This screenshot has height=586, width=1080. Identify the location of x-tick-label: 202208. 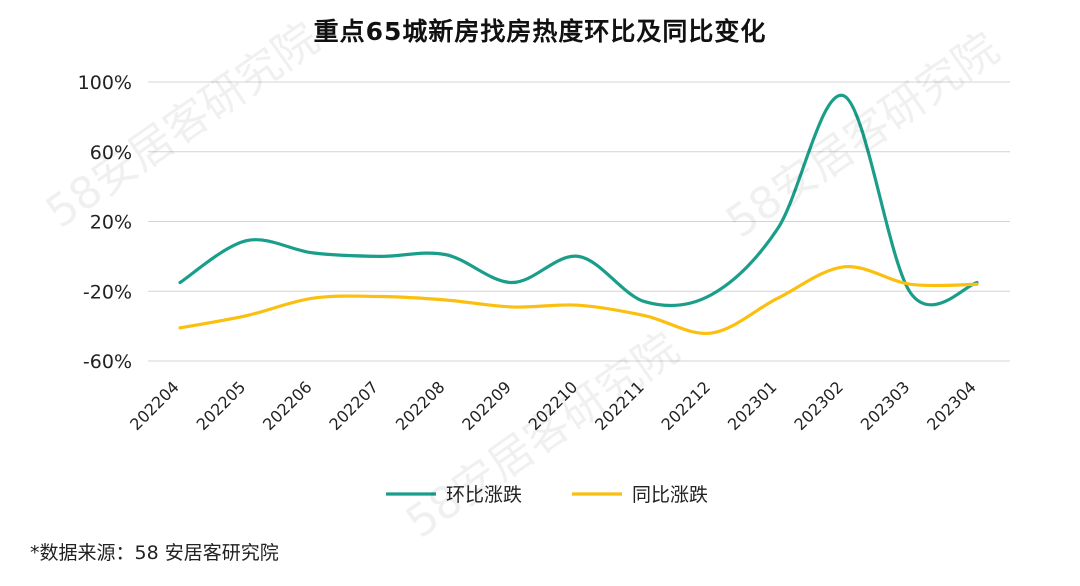
(420, 405).